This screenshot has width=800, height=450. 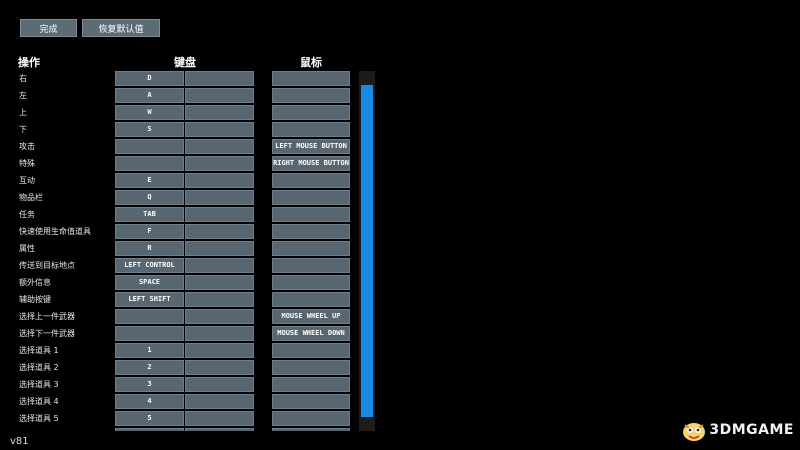 I want to click on action-label: 选择道具 2, so click(x=39, y=367).